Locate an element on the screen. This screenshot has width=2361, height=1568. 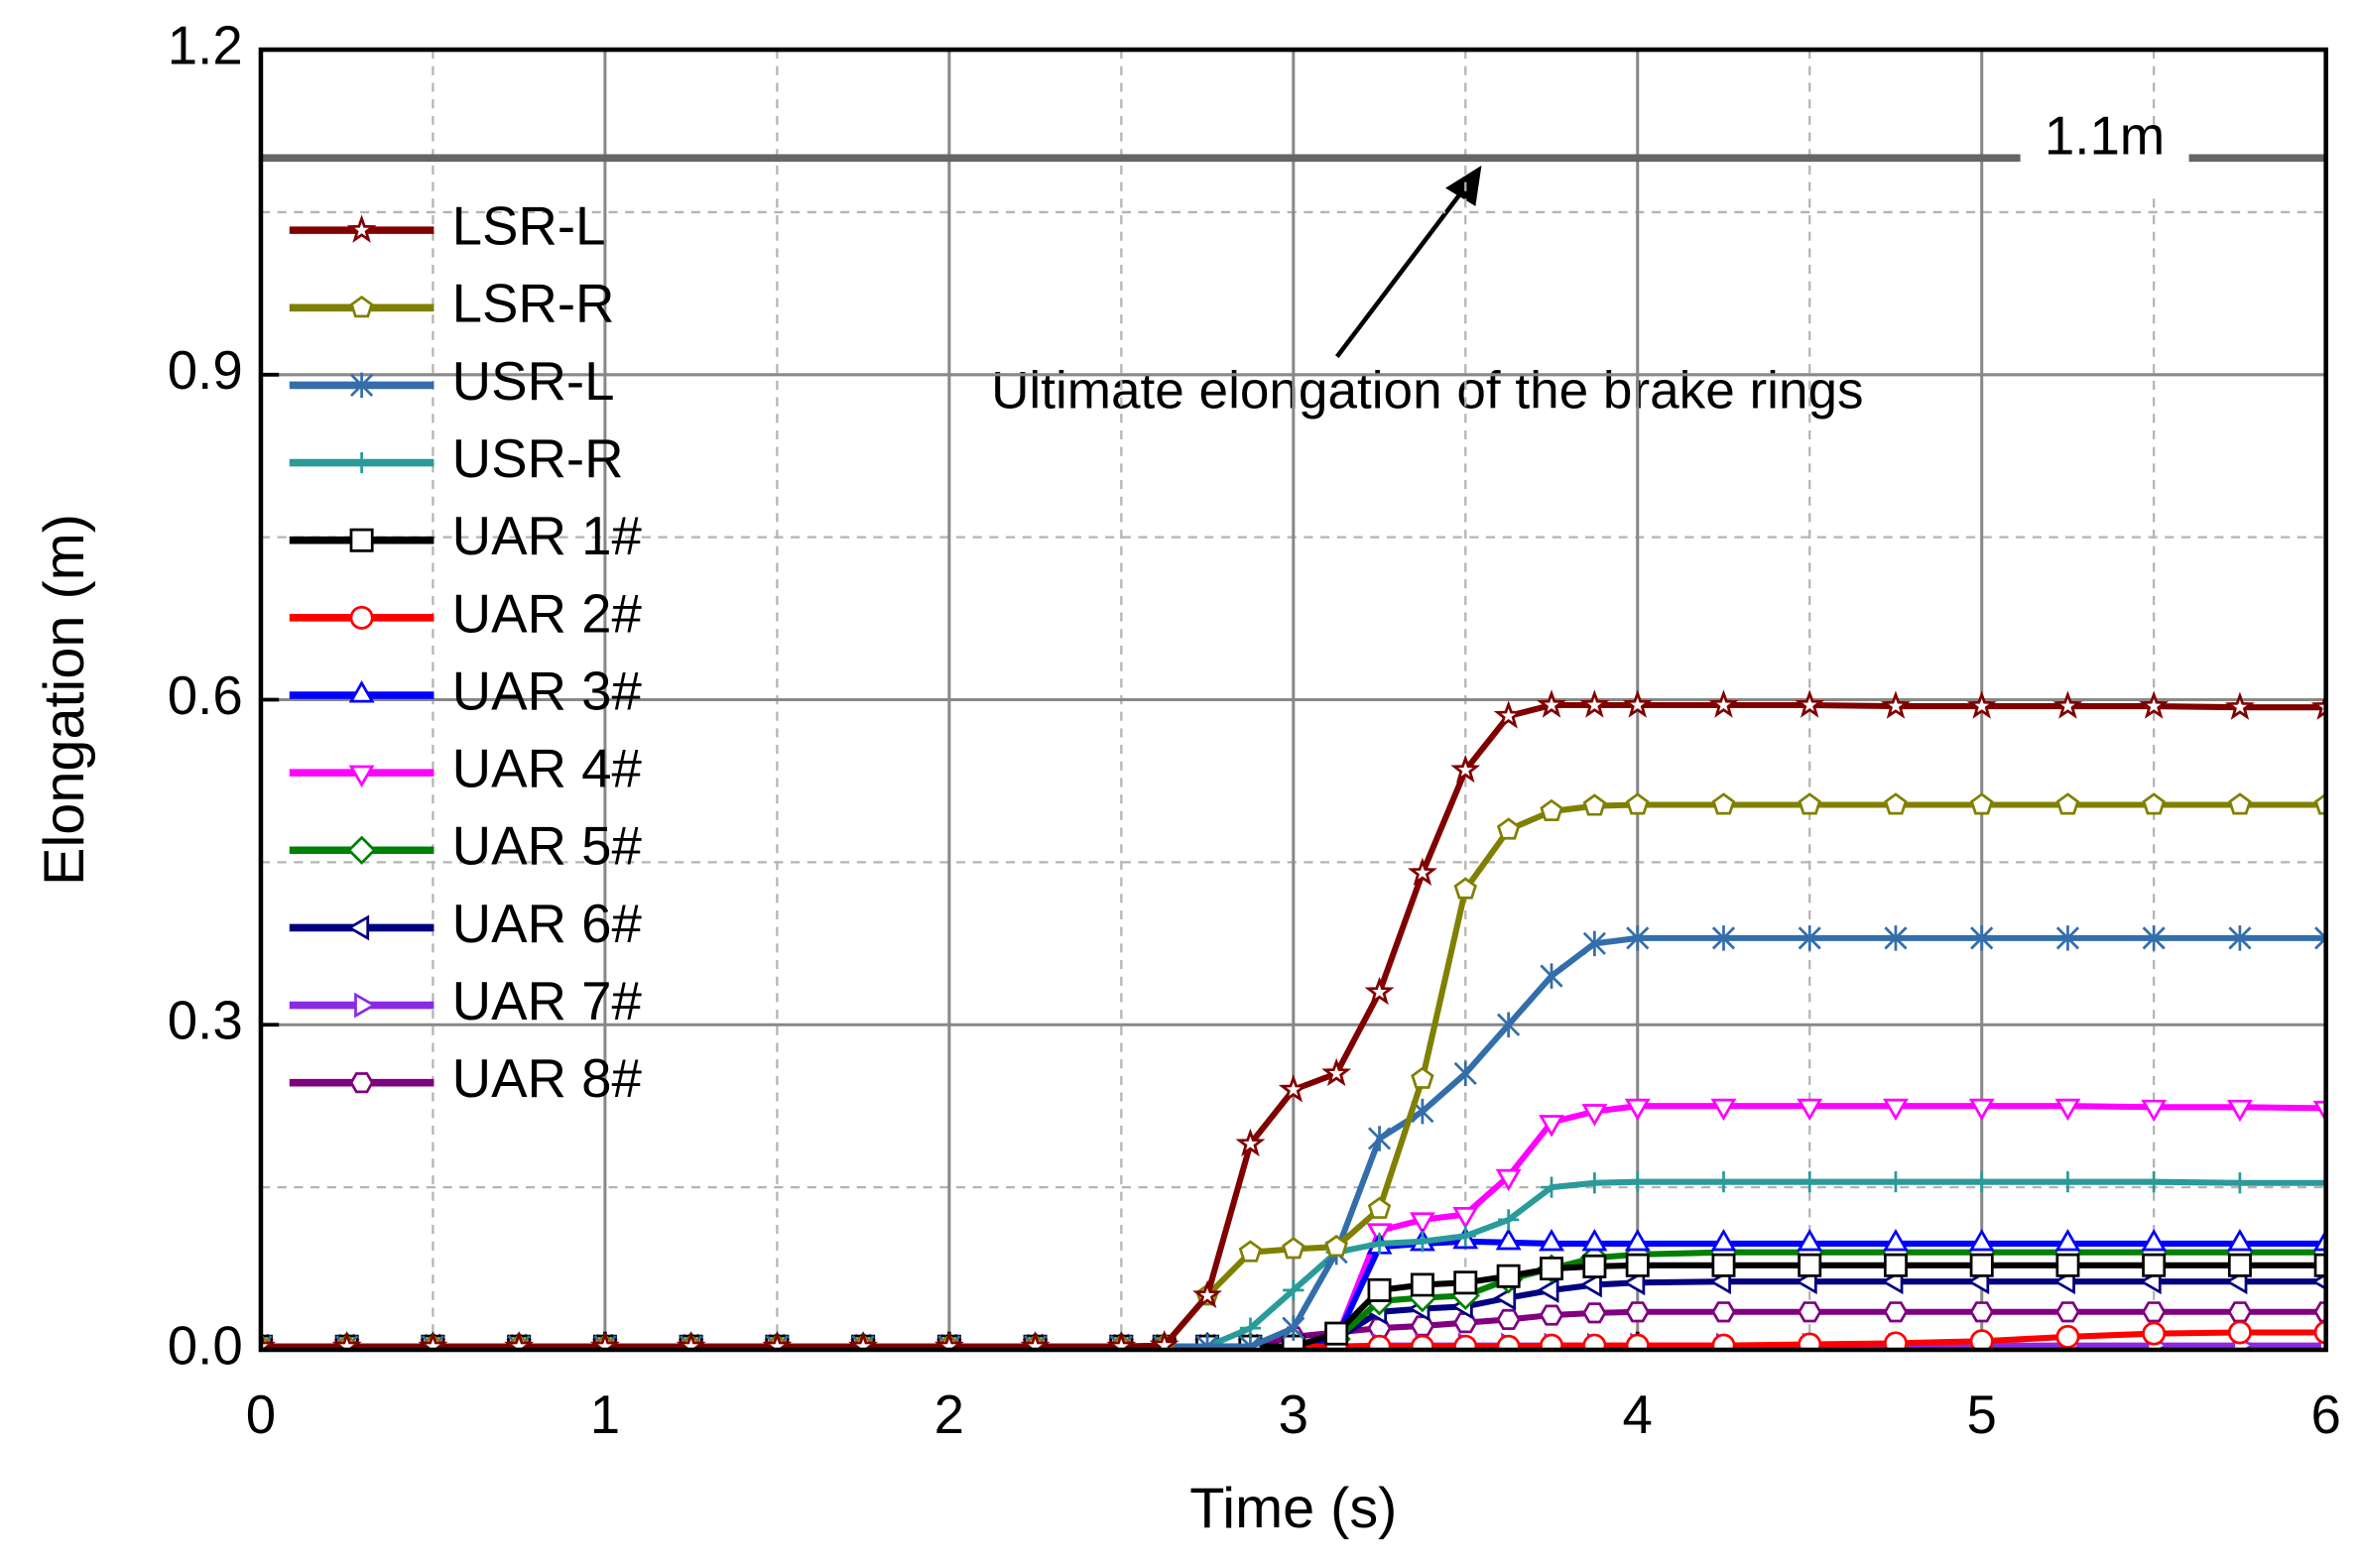
legend-item: UAR 6# is located at coordinates (466, 924).